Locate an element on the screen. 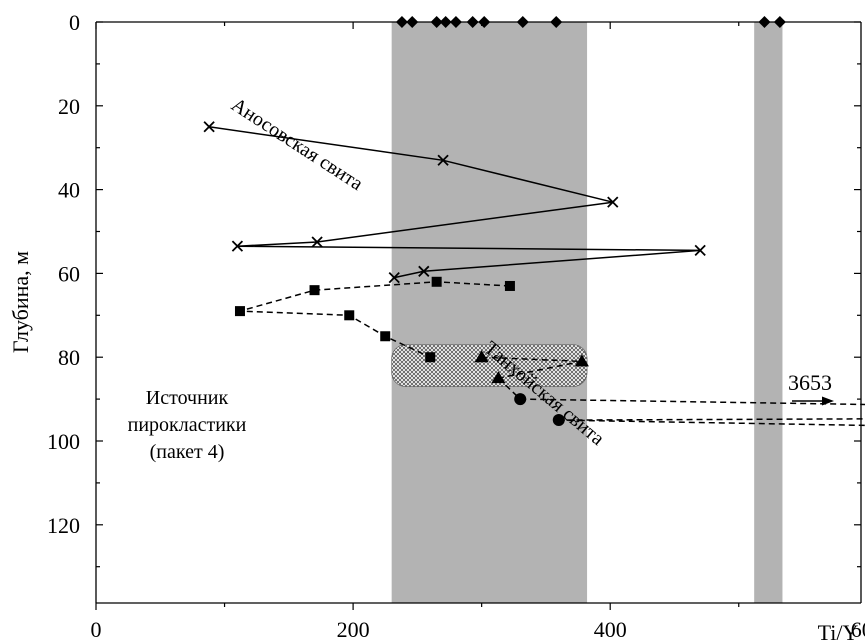  anosov-formation-label: Аносовская свита is located at coordinates (297, 144).